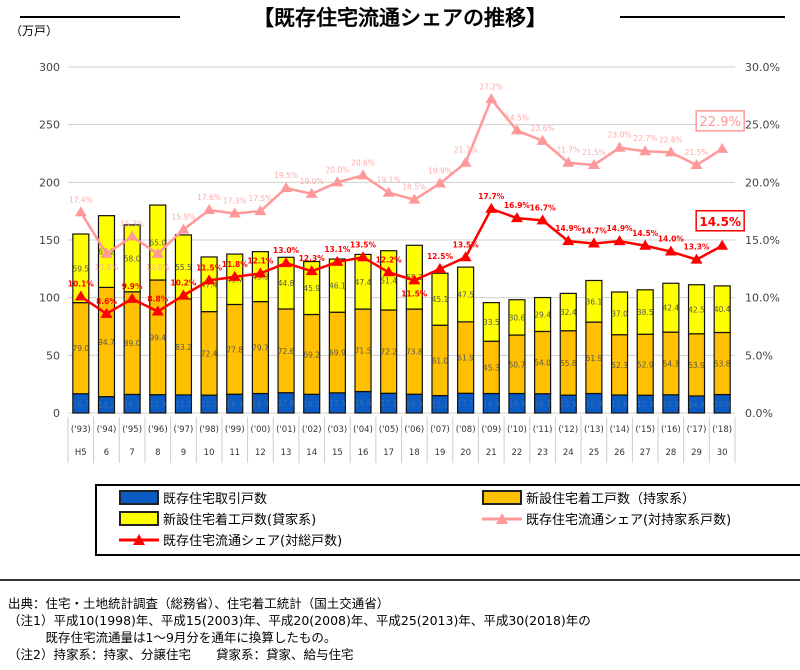 The width and height of the screenshot is (800, 670). Describe the element at coordinates (183, 347) in the screenshot. I see `bar-data-label: 83.2` at that location.